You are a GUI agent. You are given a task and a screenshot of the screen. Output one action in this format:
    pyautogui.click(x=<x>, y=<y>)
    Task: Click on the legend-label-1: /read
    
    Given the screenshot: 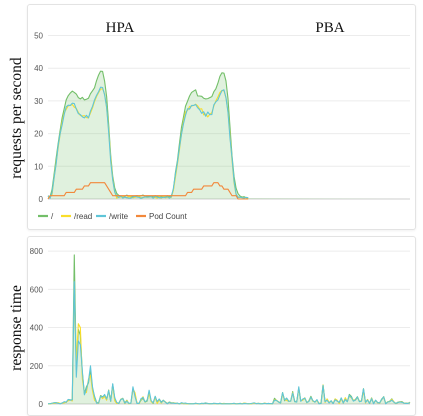 What is the action you would take?
    pyautogui.click(x=83, y=216)
    